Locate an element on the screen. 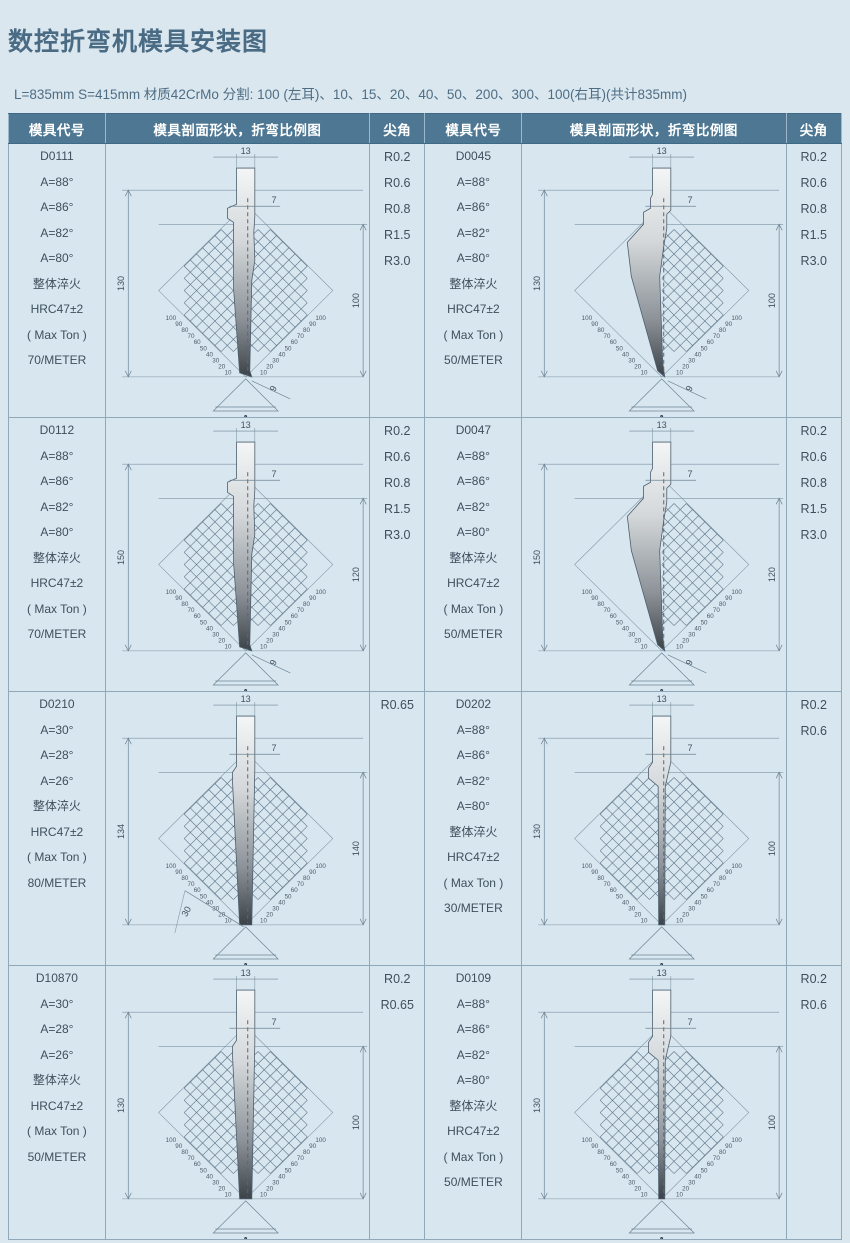 Image resolution: width=850 pixels, height=1243 pixels. tip-radius-cell-left: R0.2 R0.65 is located at coordinates (397, 1102).